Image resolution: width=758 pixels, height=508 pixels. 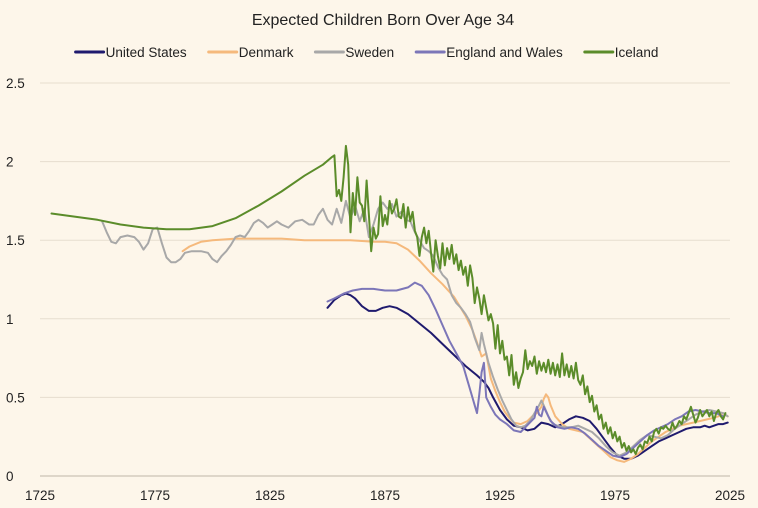 What do you see at coordinates (730, 495) in the screenshot?
I see `x-tick-label: 2025` at bounding box center [730, 495].